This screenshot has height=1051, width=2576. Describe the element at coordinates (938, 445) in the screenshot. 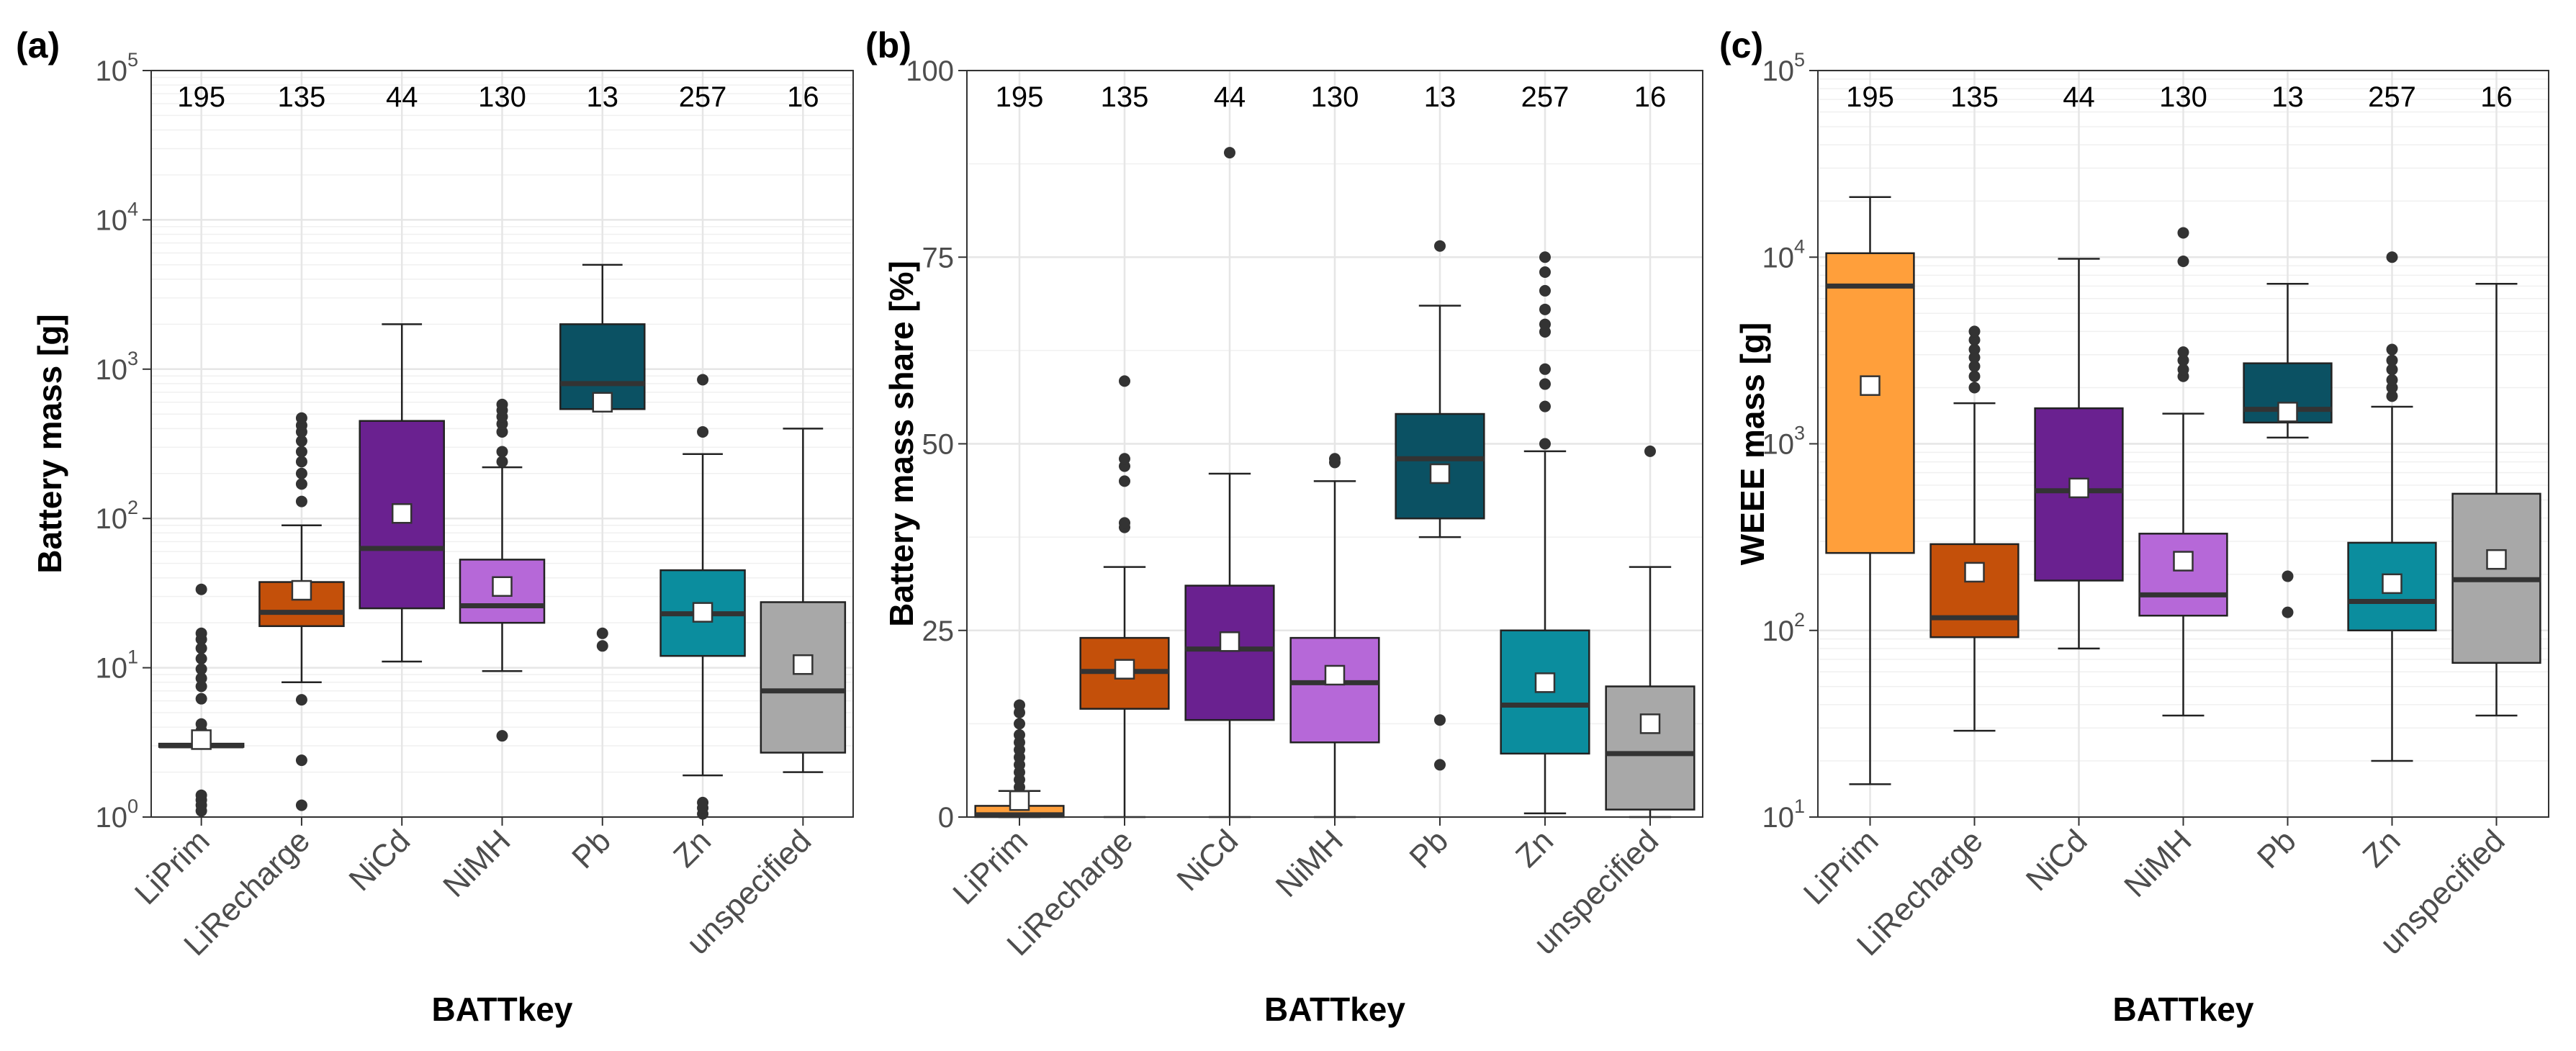

I see `y-tick-label: 50` at that location.